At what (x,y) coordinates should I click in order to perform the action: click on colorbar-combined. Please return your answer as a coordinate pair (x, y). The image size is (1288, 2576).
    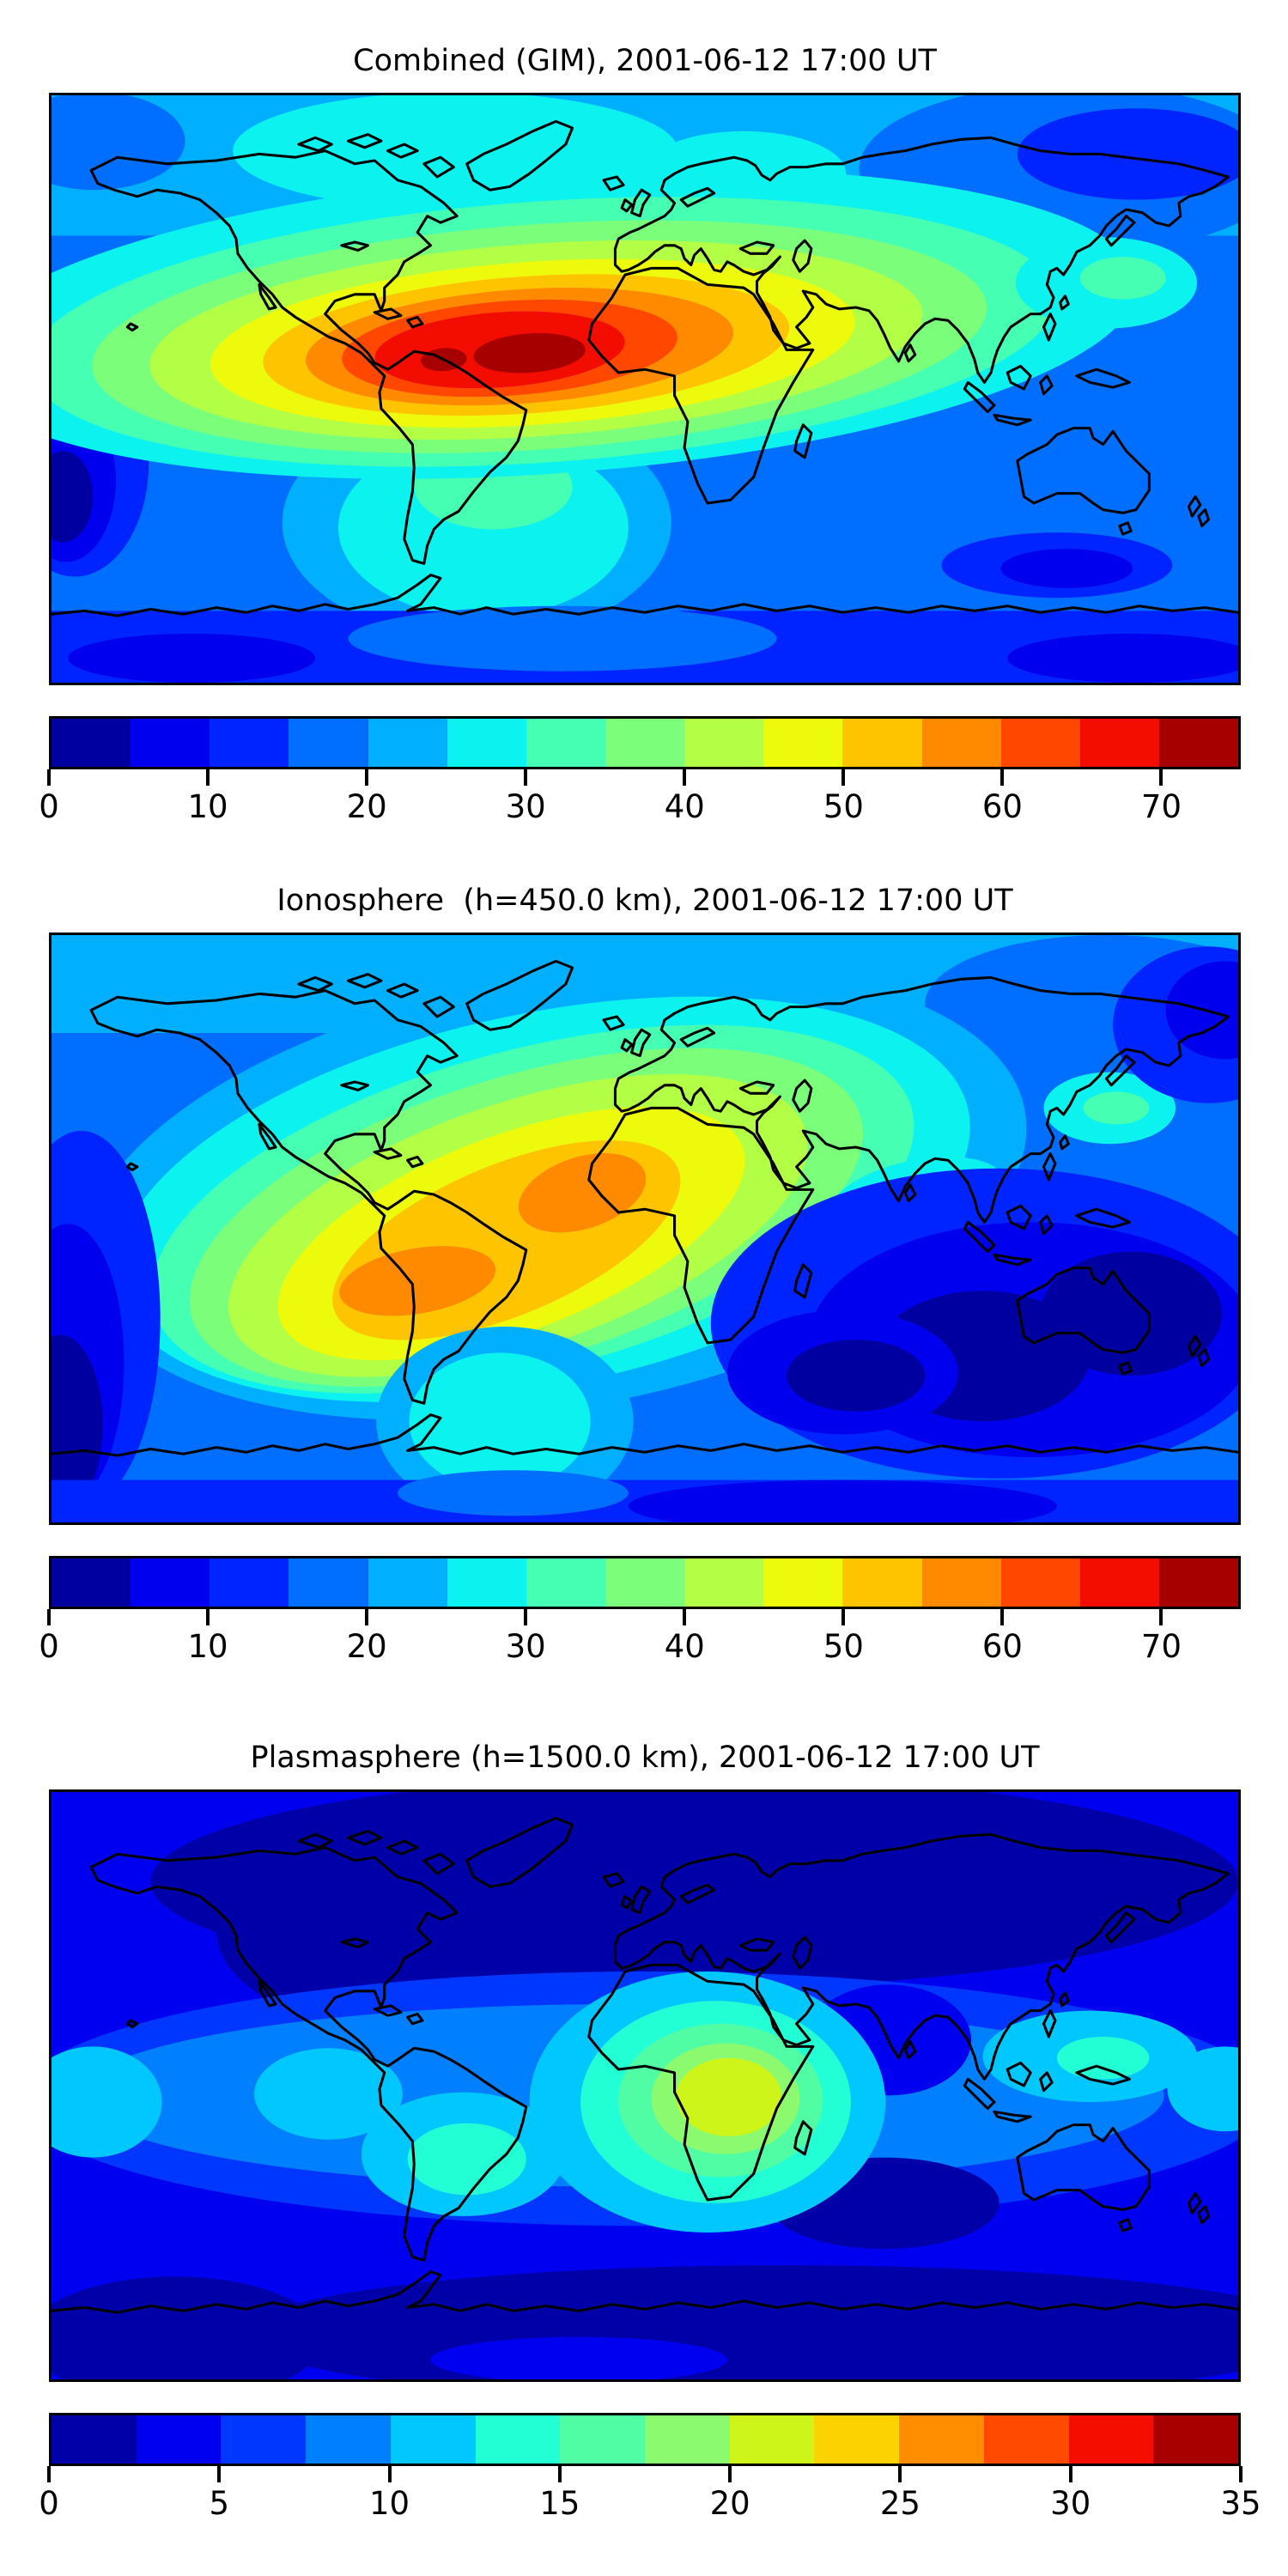
    Looking at the image, I should click on (645, 742).